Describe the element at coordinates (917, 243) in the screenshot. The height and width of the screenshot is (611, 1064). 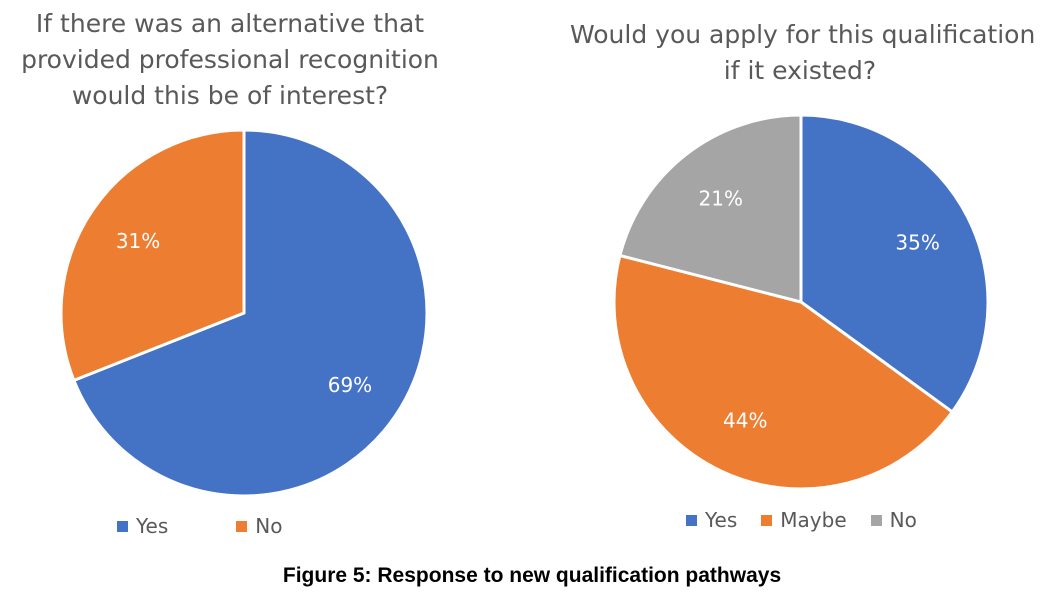
I see `data-label-yes: 35%` at that location.